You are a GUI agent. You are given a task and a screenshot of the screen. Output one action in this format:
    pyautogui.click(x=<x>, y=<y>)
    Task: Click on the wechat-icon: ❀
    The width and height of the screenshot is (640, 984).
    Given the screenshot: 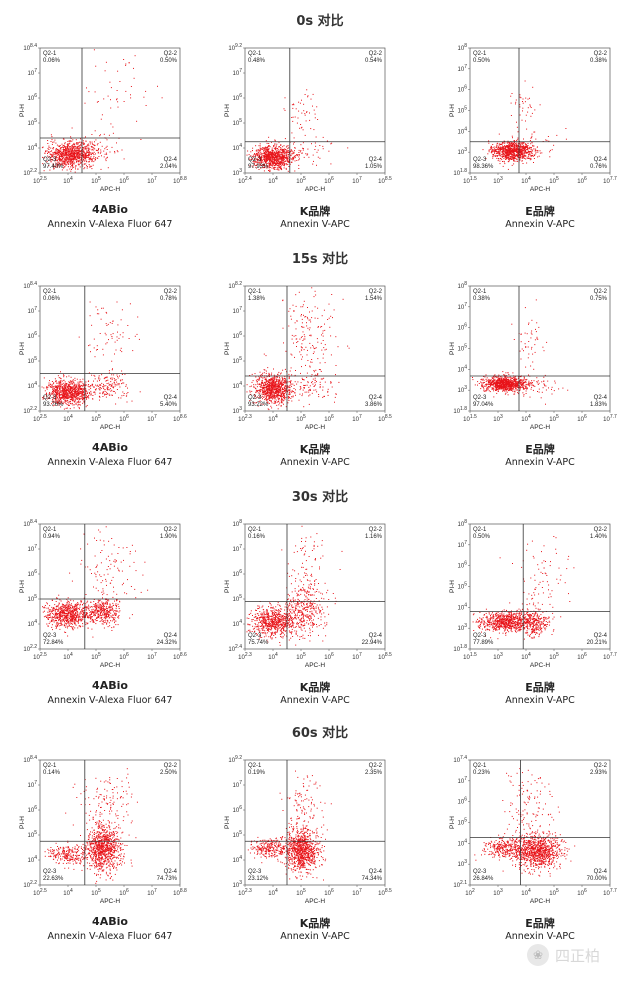 What is the action you would take?
    pyautogui.click(x=538, y=955)
    